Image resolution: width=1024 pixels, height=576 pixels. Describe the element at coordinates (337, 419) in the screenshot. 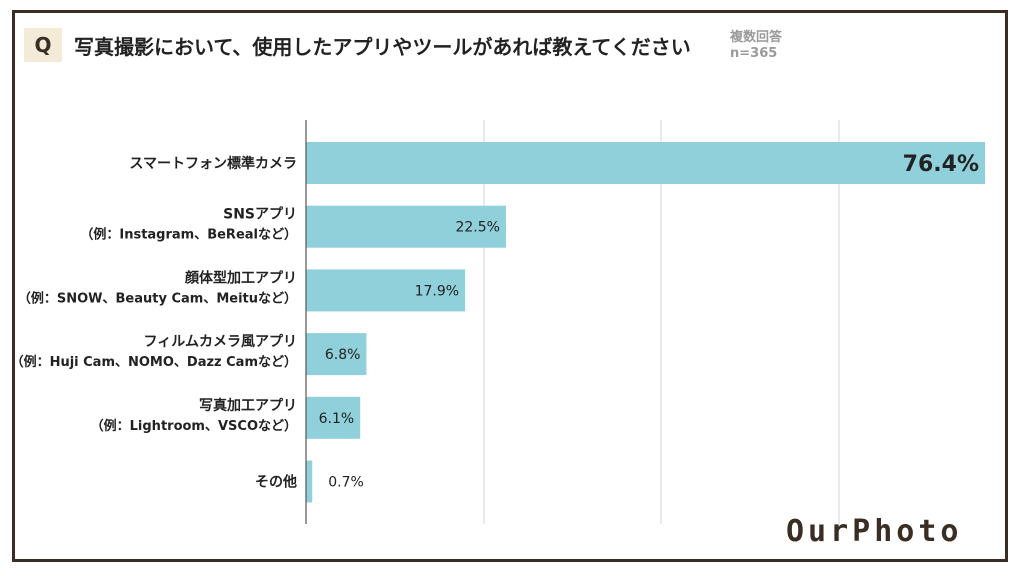

I see `data-label-5: 6.1%` at that location.